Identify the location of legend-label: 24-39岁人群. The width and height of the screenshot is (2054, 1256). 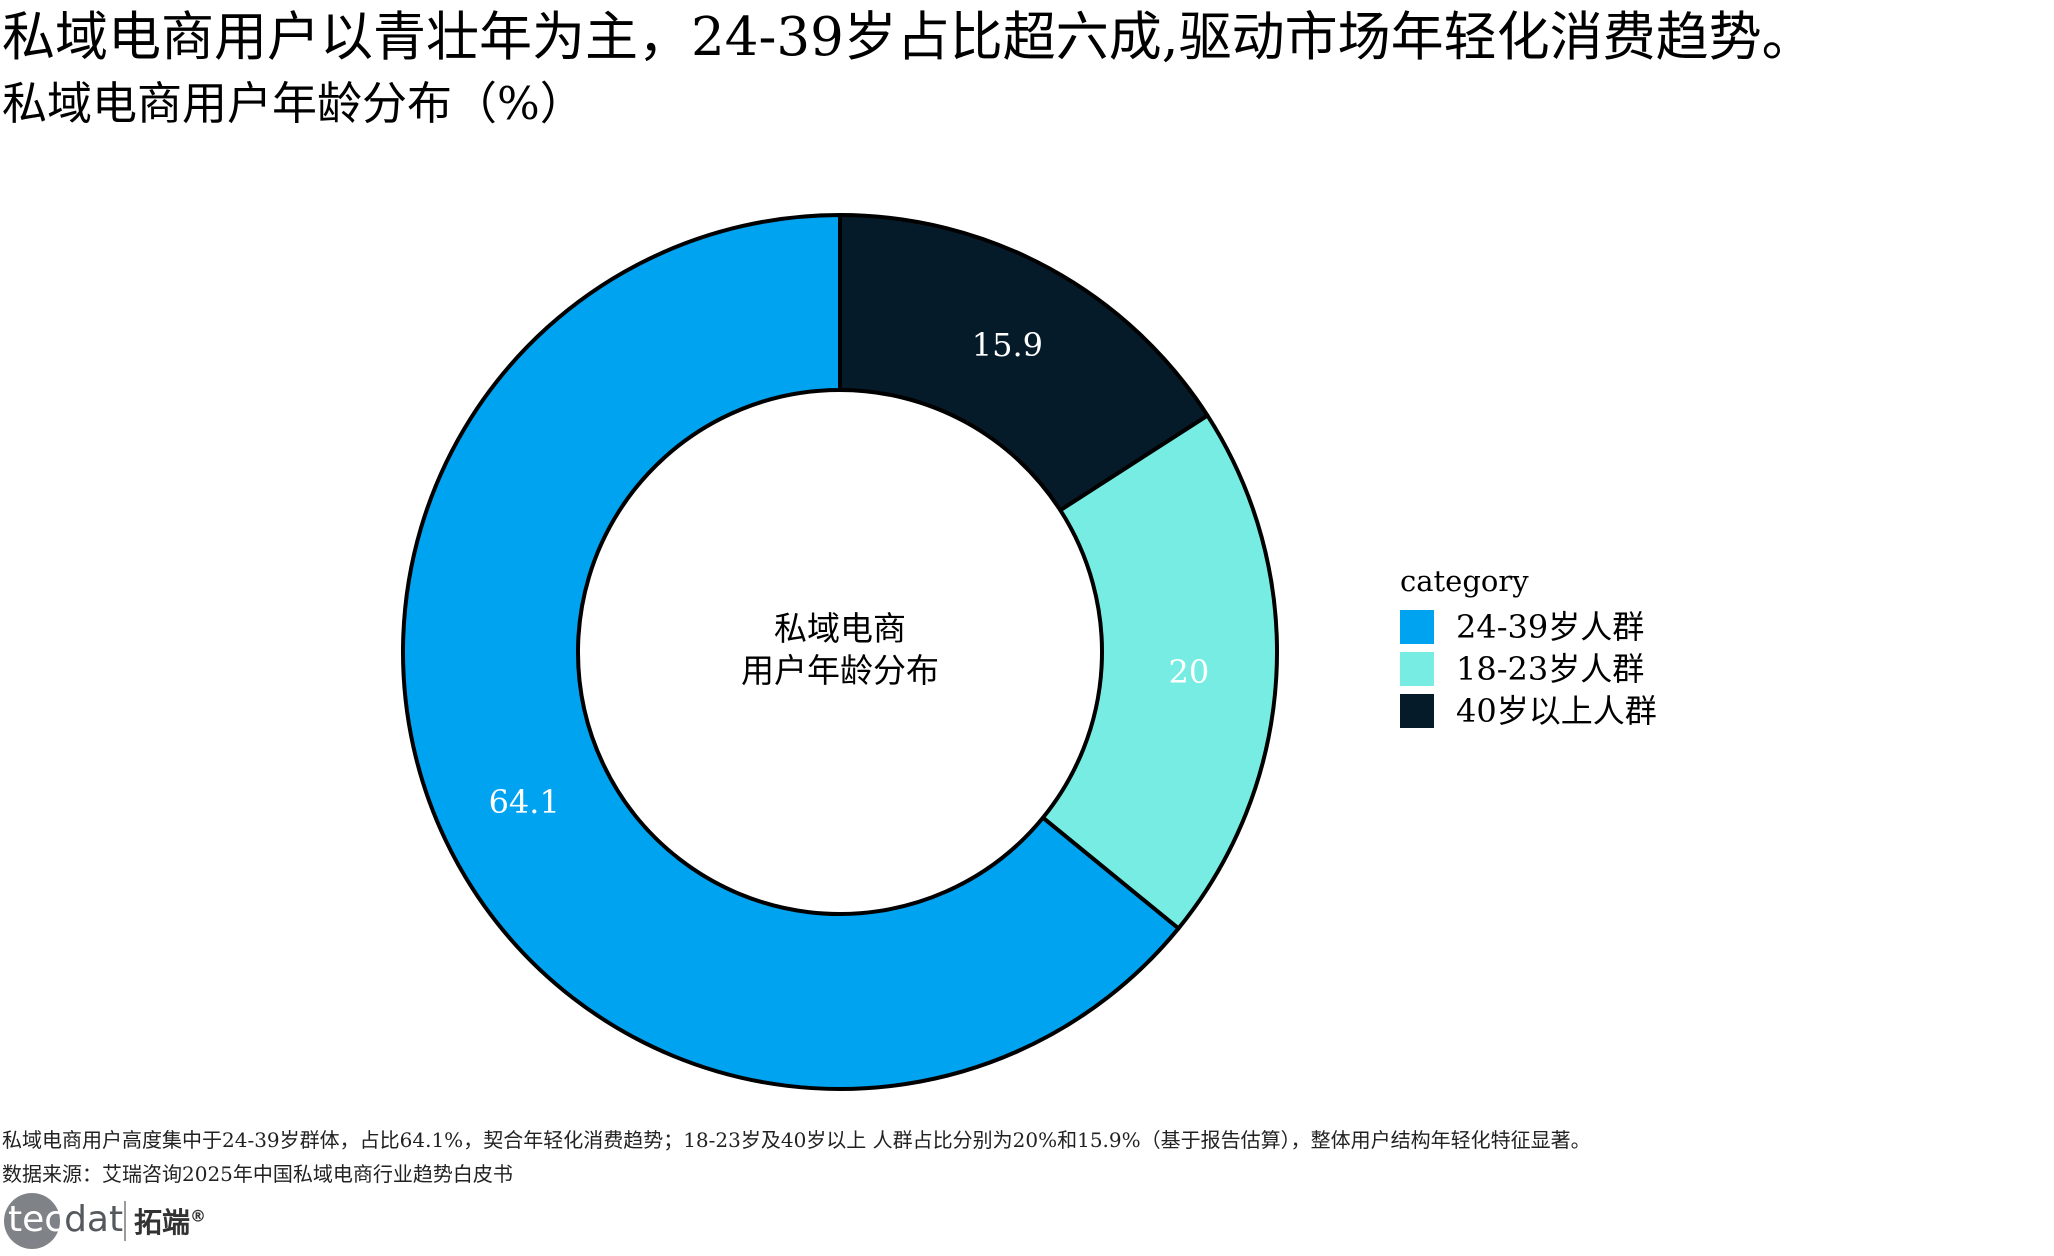
(1550, 627).